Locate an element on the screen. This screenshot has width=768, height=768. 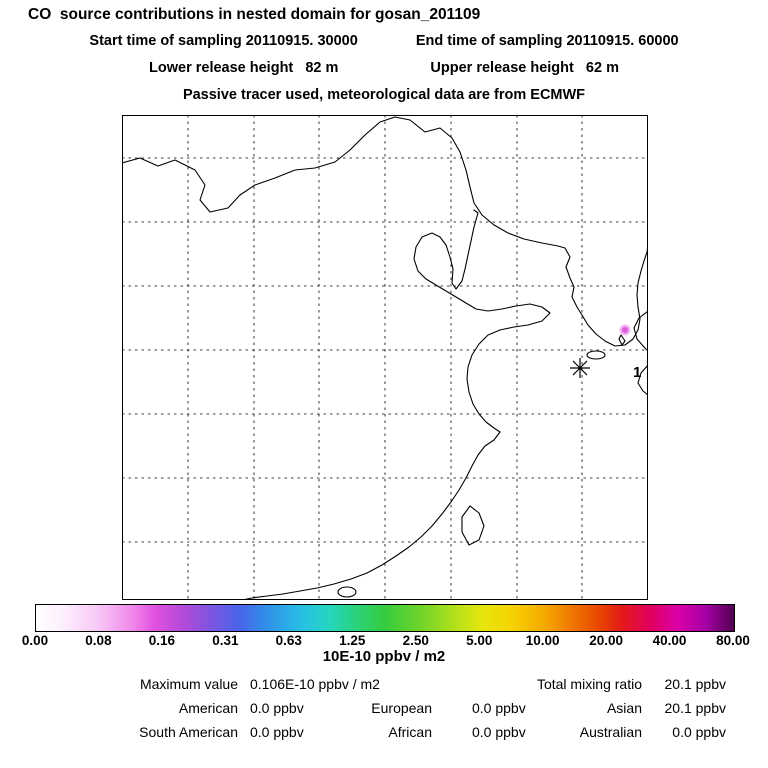
region-value-asian: 20.1 ppbv is located at coordinates (695, 708).